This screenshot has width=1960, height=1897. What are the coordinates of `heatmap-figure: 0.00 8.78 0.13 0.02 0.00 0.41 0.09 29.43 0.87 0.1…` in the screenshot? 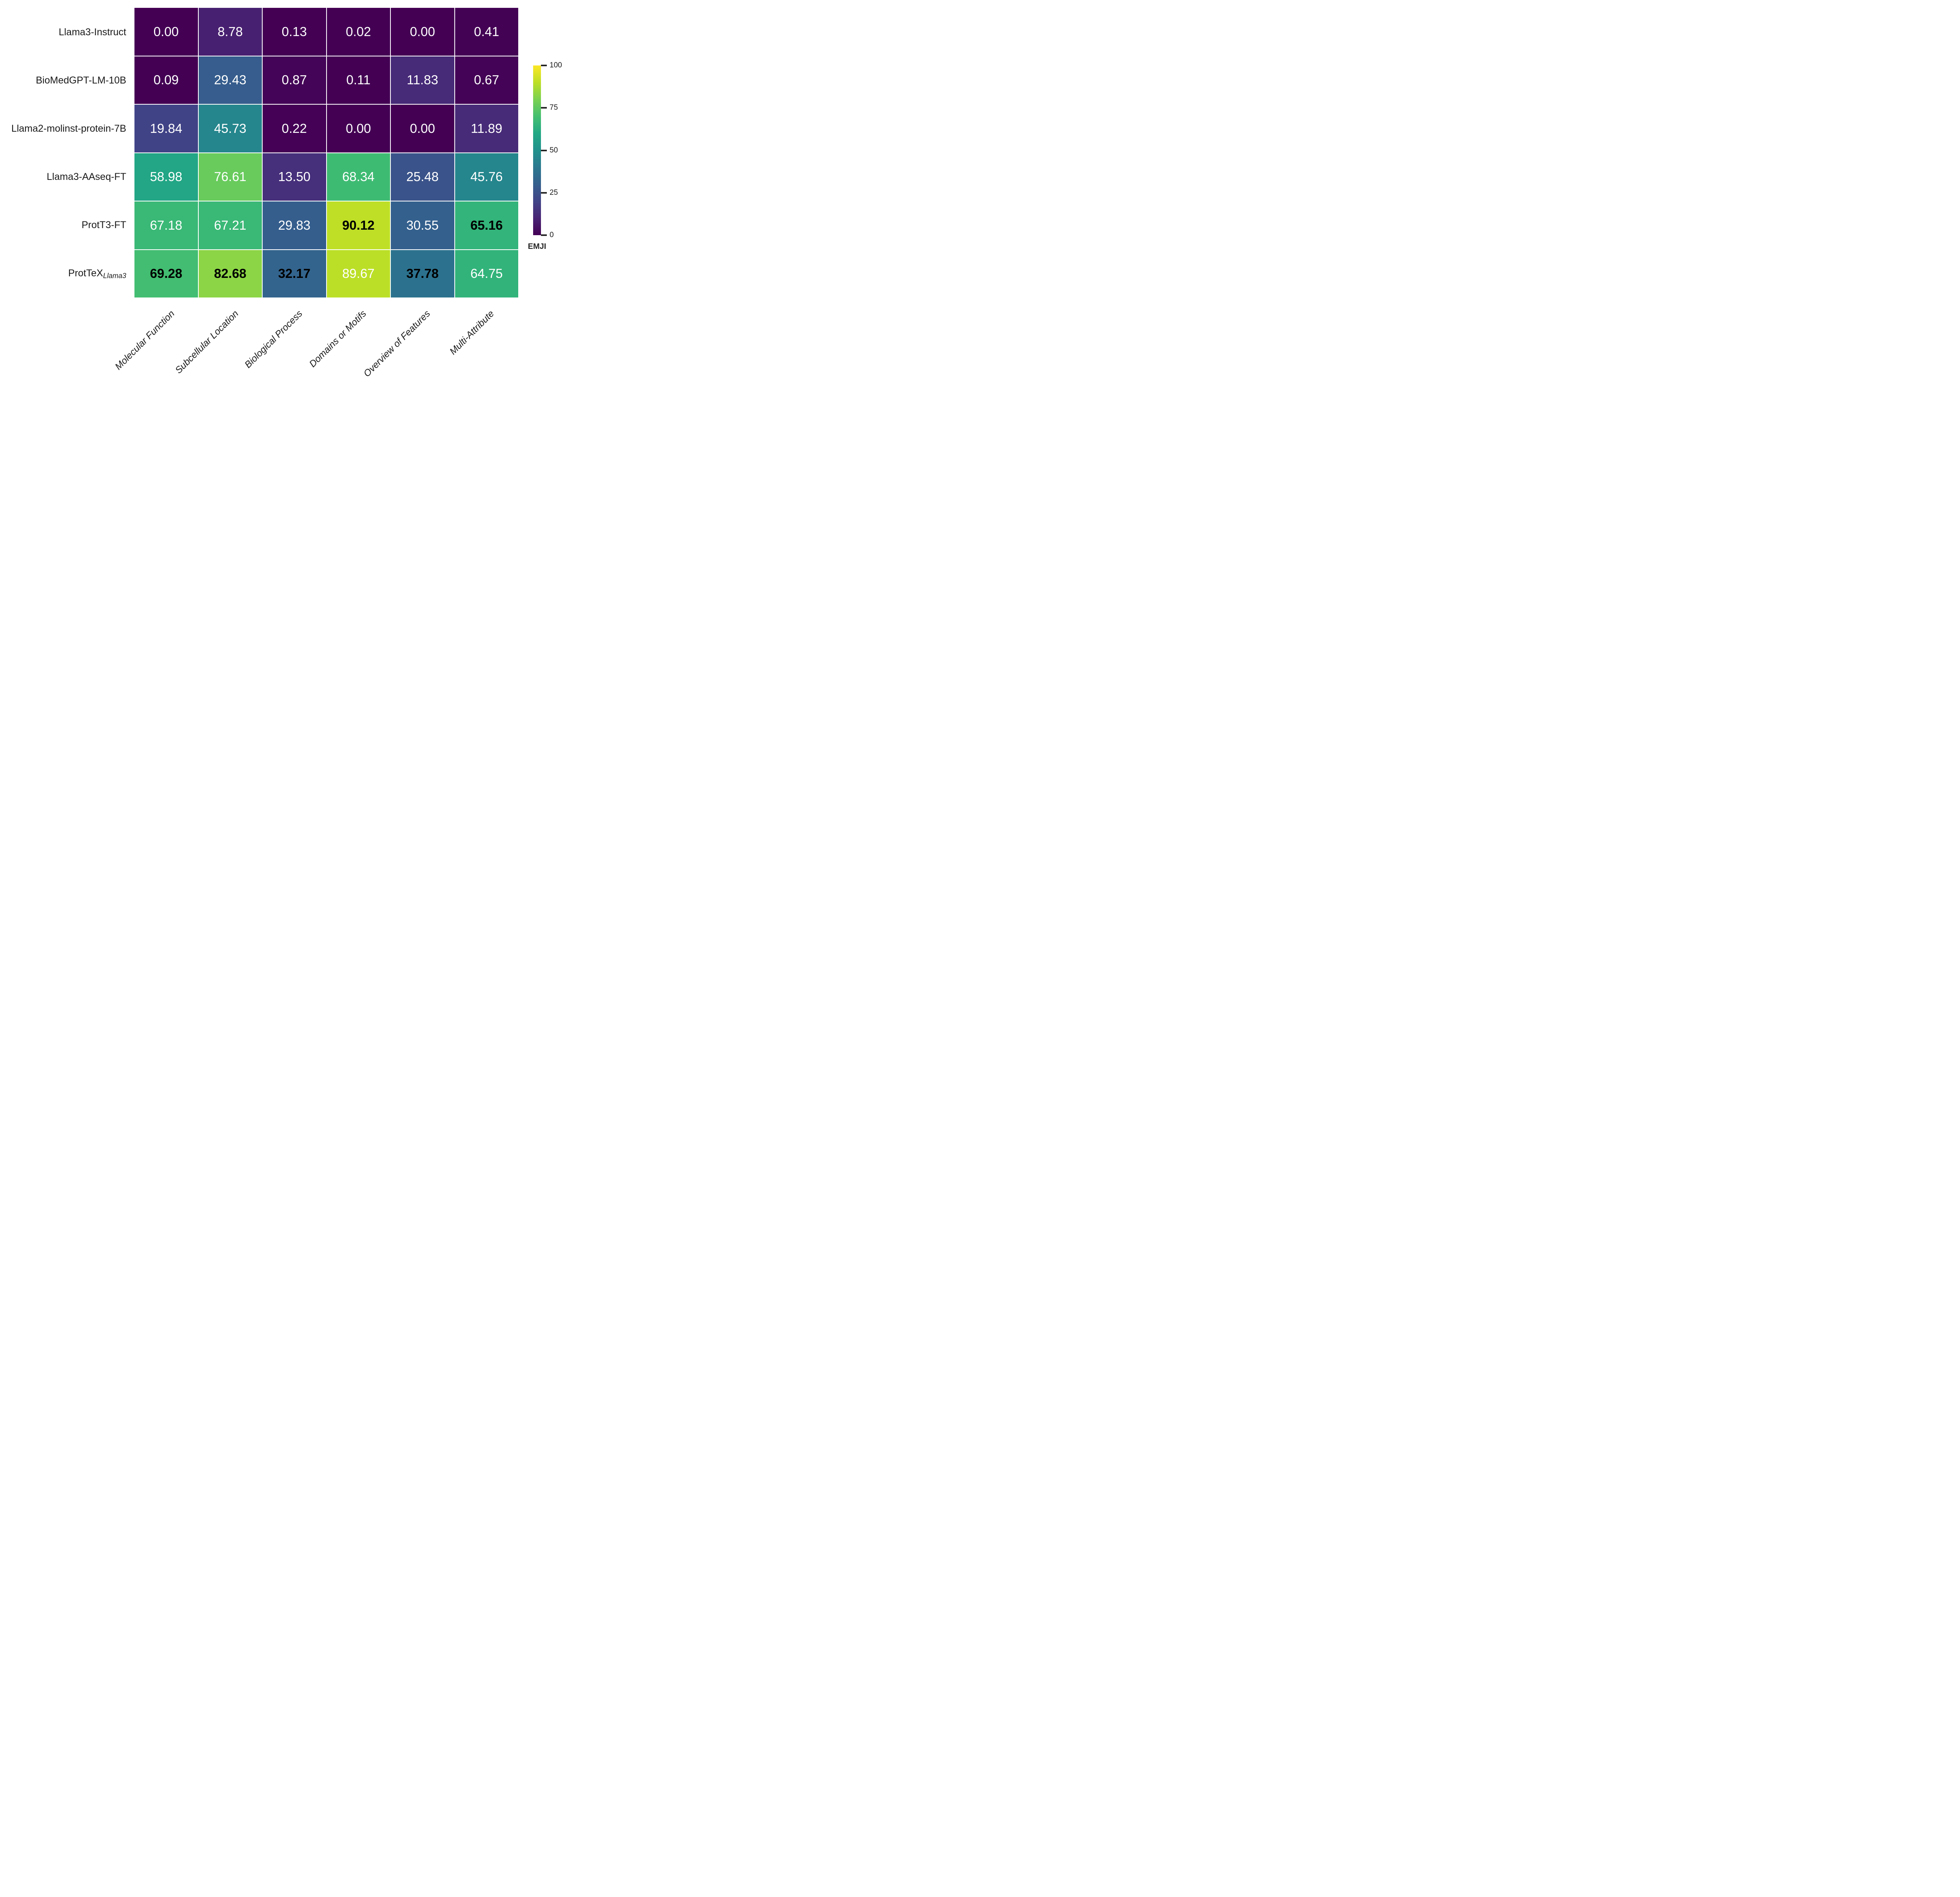 It's located at (288, 189).